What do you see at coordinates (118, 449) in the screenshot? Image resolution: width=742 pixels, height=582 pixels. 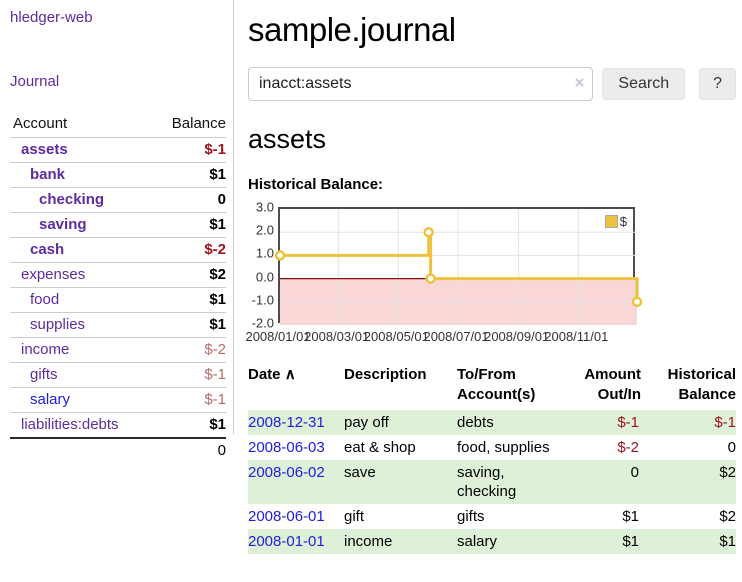 I see `accounts-total-row: 0` at bounding box center [118, 449].